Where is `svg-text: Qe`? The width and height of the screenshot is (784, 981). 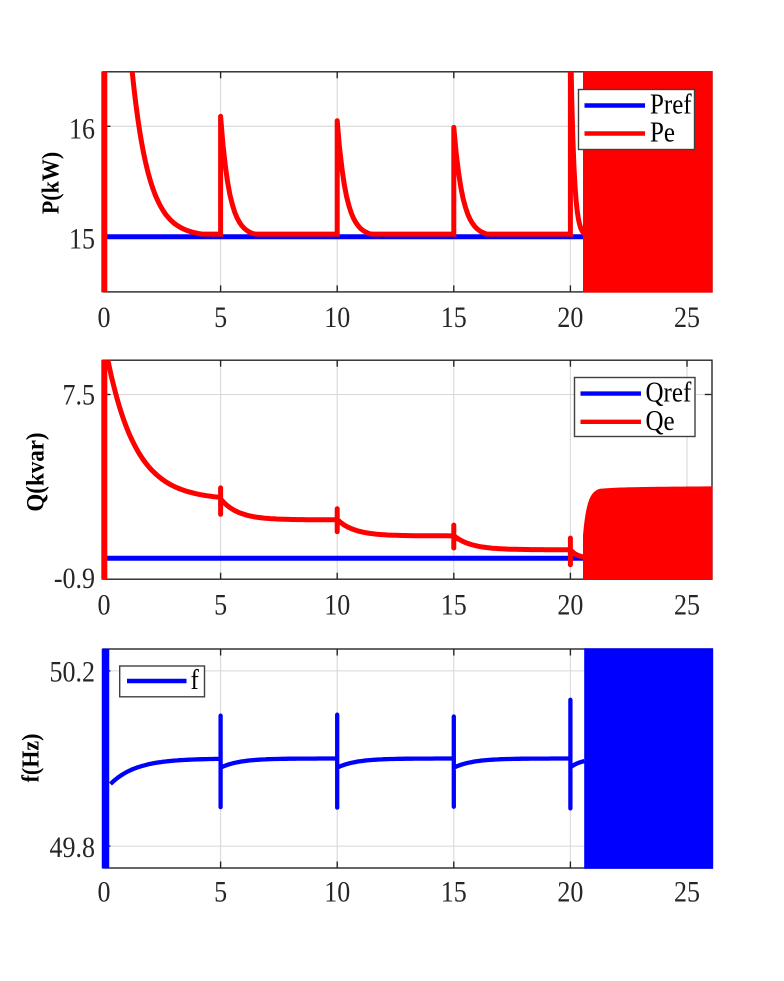 svg-text: Qe is located at coordinates (660, 421).